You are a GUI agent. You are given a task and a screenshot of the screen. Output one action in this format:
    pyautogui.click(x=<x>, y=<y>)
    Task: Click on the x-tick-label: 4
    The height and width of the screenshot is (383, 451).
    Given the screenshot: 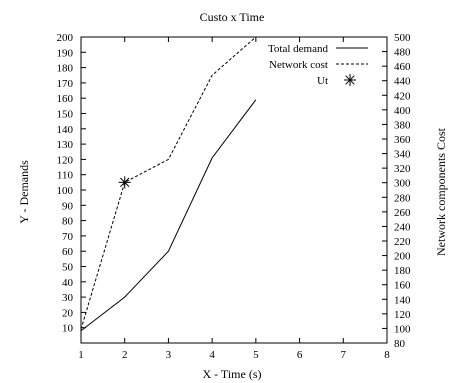 What is the action you would take?
    pyautogui.click(x=212, y=355)
    